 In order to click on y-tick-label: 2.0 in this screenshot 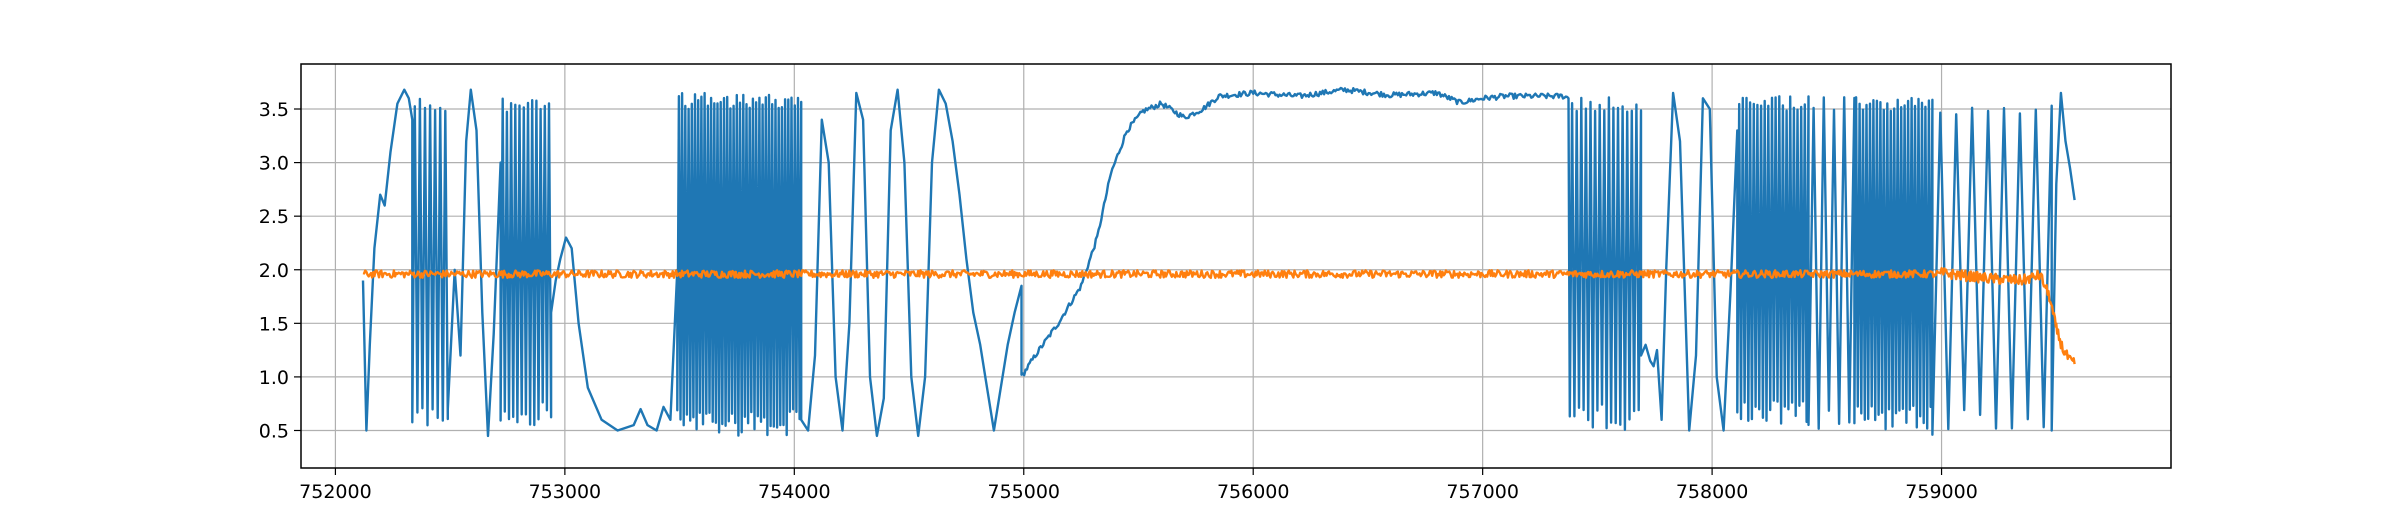, I will do `click(274, 271)`.